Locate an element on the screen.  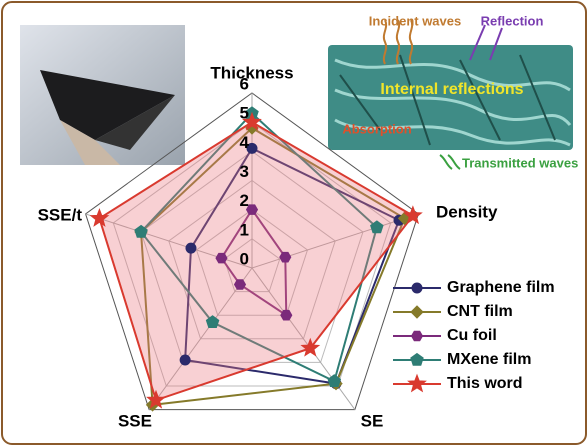
tick-label: 2 is located at coordinates (244, 200).